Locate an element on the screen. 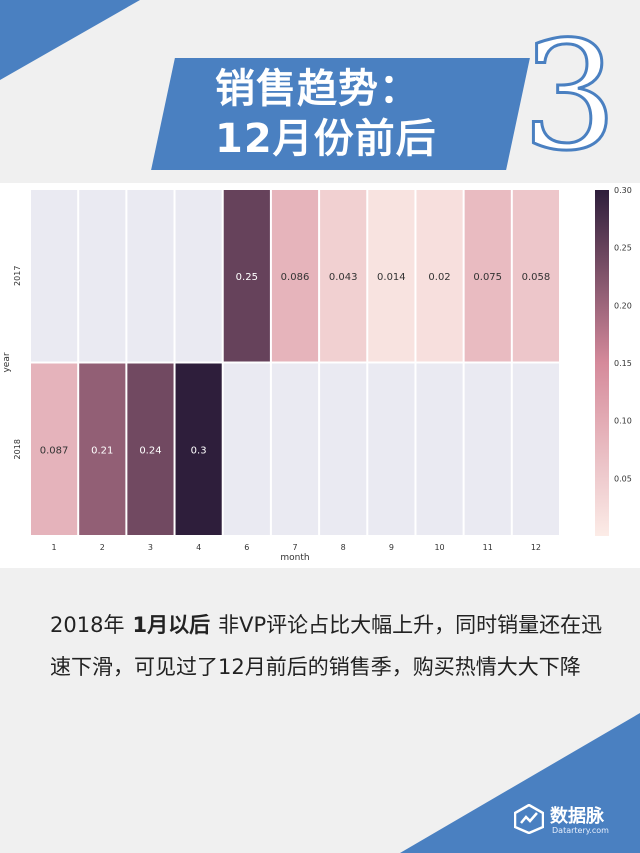  caption-highlight: 1月以后 is located at coordinates (171, 625).